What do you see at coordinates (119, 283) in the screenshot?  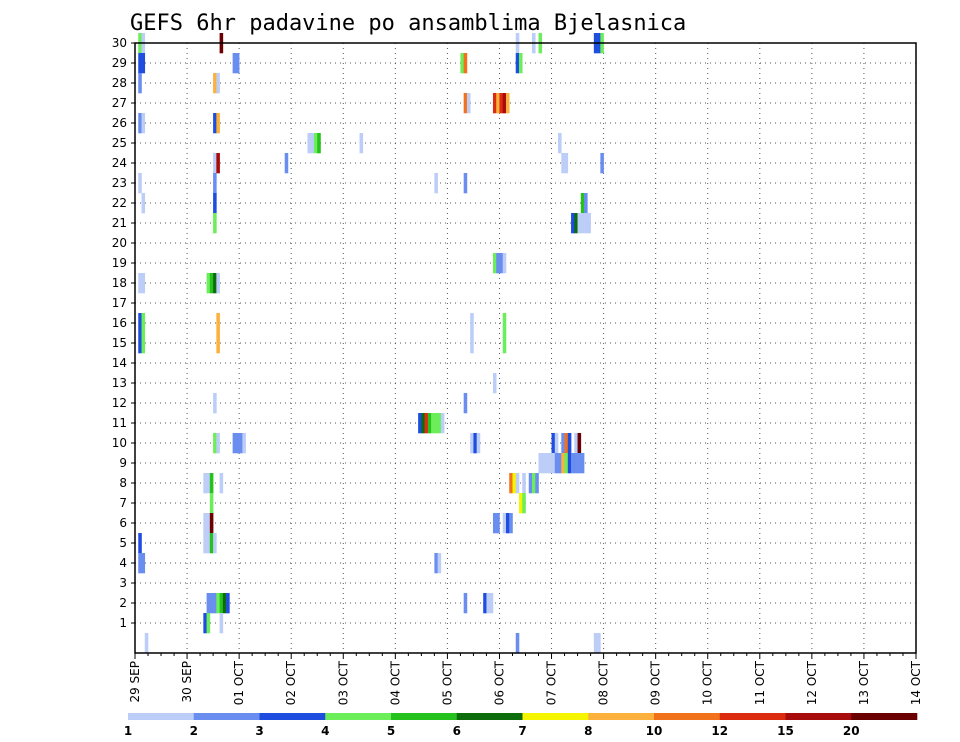 I see `y-tick-label: 18` at bounding box center [119, 283].